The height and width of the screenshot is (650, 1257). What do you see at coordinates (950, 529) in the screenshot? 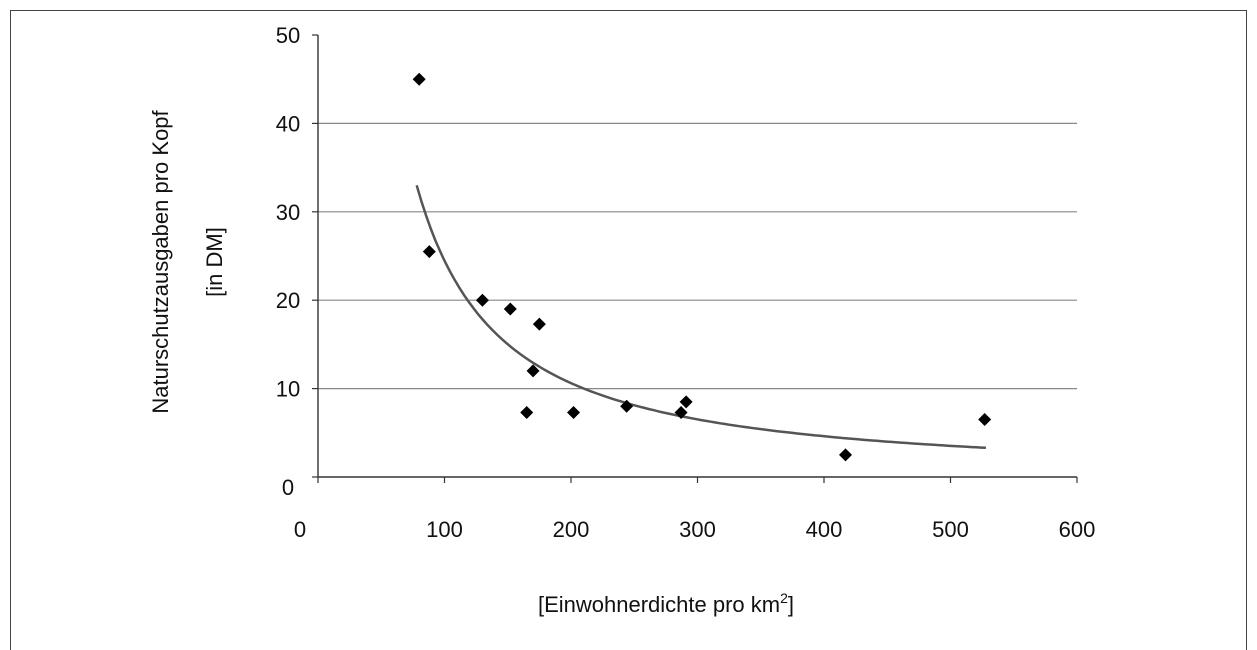
I see `x-tick-label: 500` at bounding box center [950, 529].